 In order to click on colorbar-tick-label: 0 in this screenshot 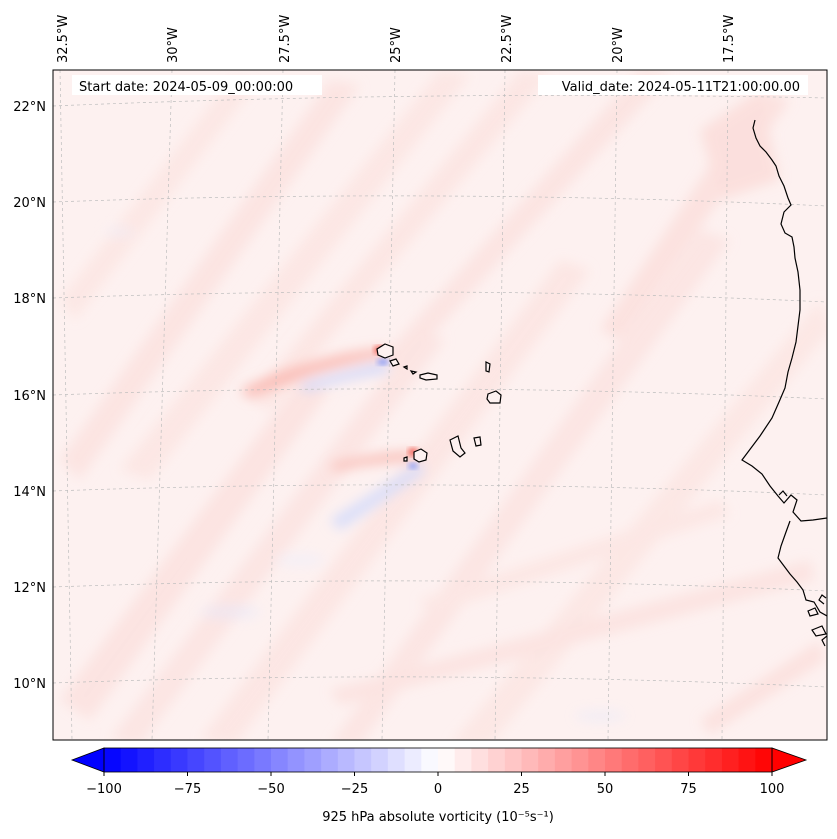, I will do `click(438, 789)`.